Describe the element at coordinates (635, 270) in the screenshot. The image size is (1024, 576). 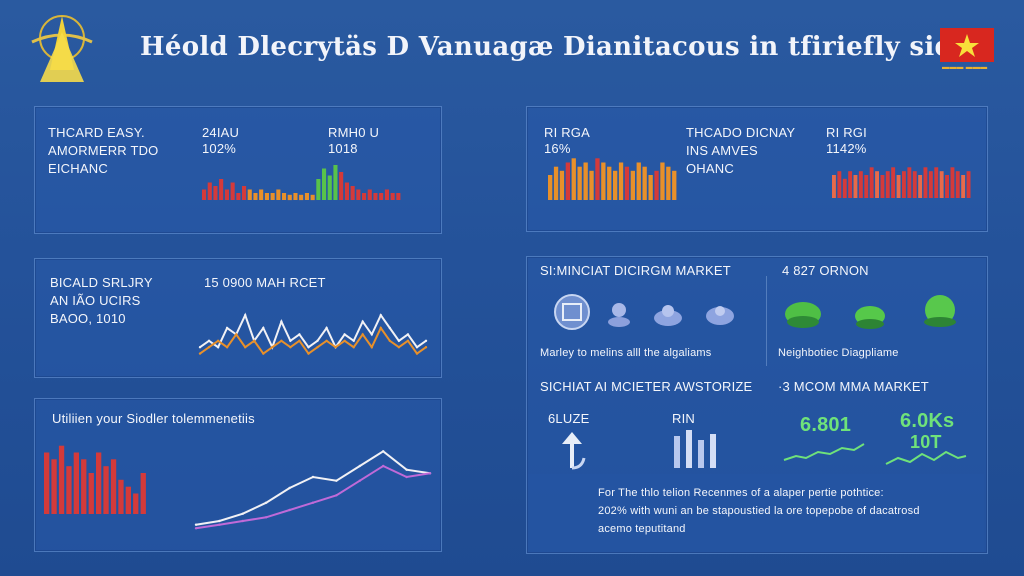
I see `p4-heading: SI:MINCIAT DICIRGM MARKET` at that location.